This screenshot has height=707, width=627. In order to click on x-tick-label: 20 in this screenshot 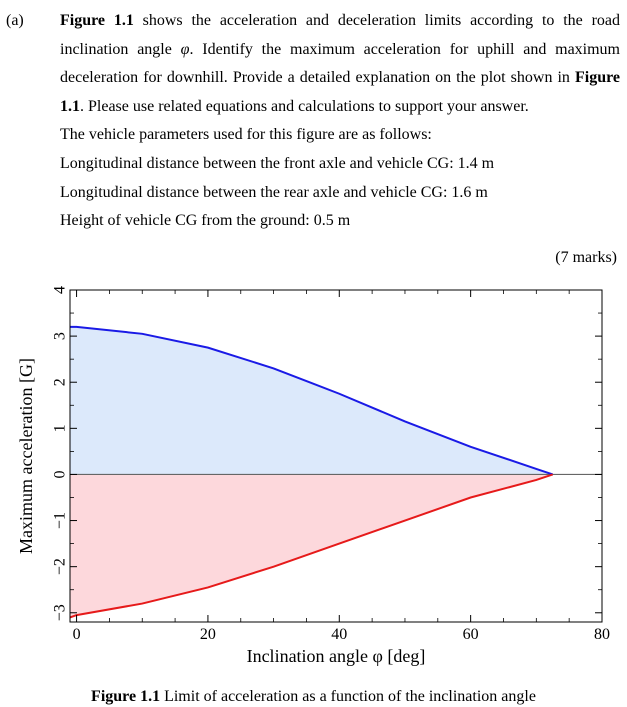, I will do `click(208, 634)`.